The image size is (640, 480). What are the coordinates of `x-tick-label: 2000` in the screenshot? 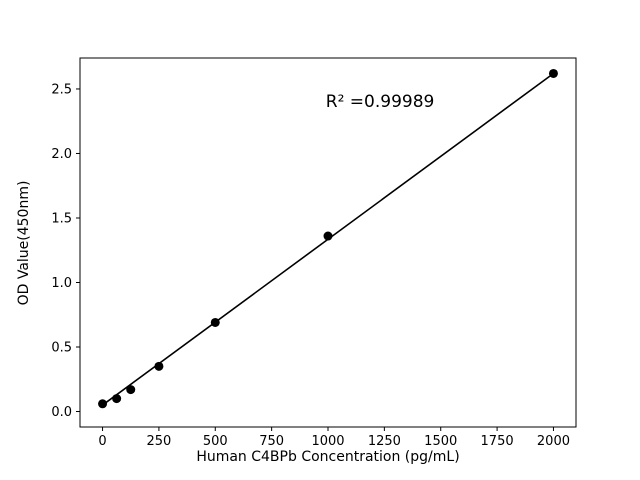 It's located at (553, 441).